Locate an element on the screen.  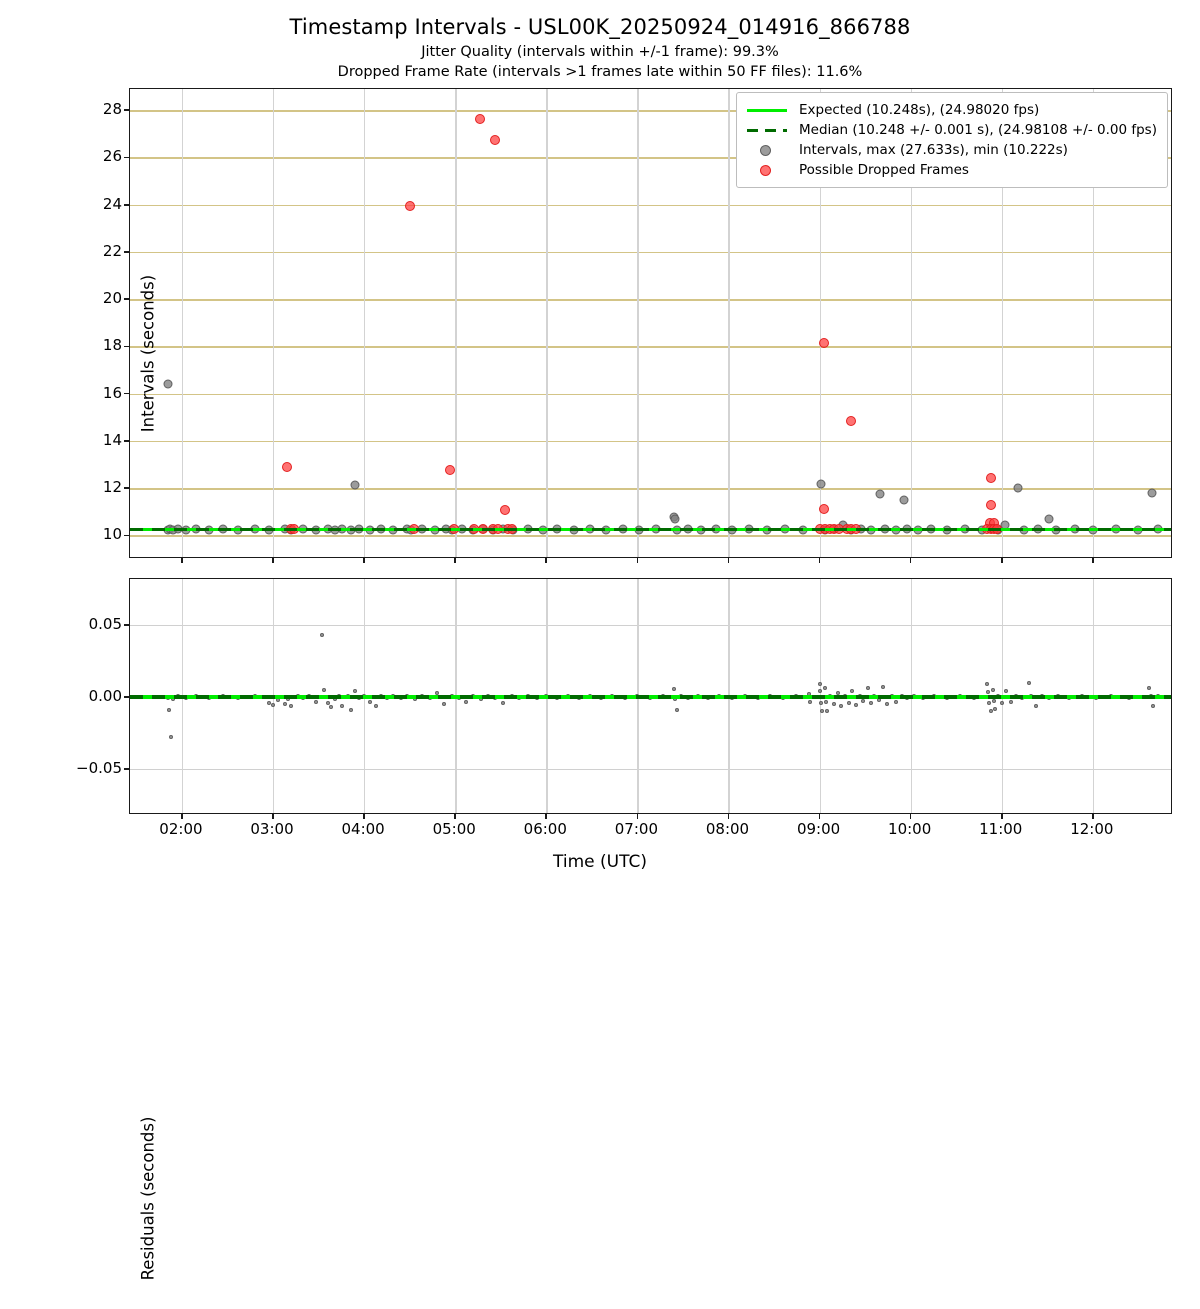
y-tick-label: 16 is located at coordinates (112, 392).